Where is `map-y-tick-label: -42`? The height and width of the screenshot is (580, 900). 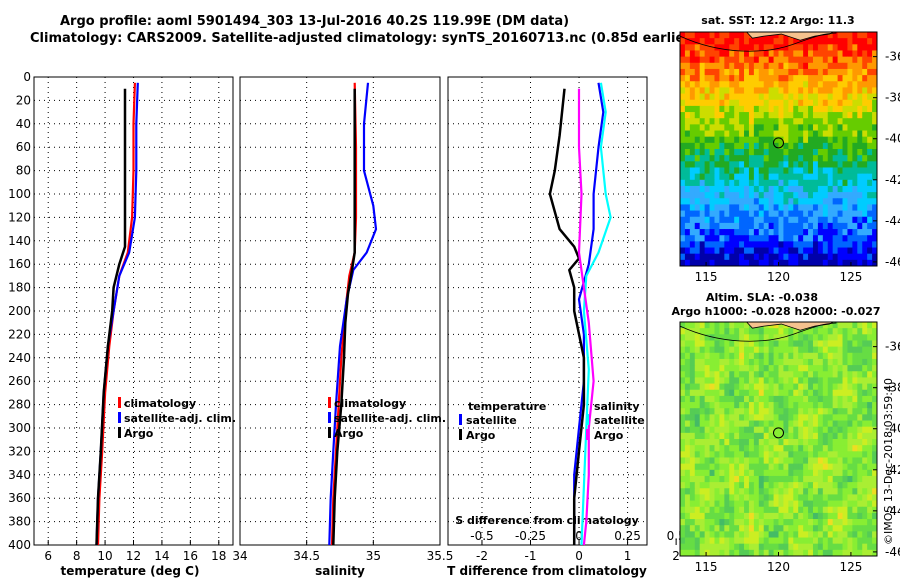
map-y-tick-label: -42 is located at coordinates (892, 470).